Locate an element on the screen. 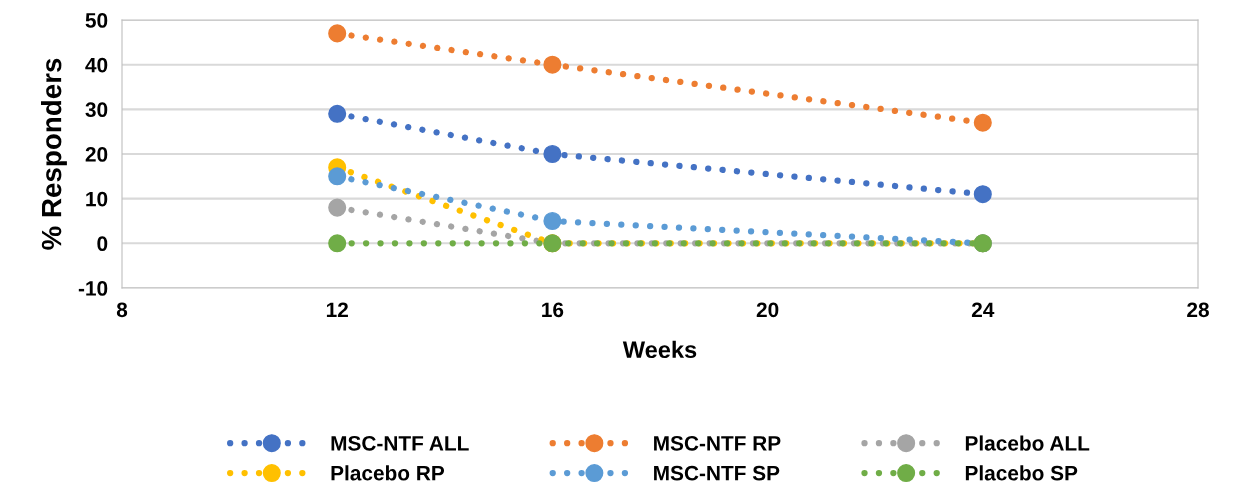 The image size is (1238, 500). y-tick-label: 10 is located at coordinates (97, 199).